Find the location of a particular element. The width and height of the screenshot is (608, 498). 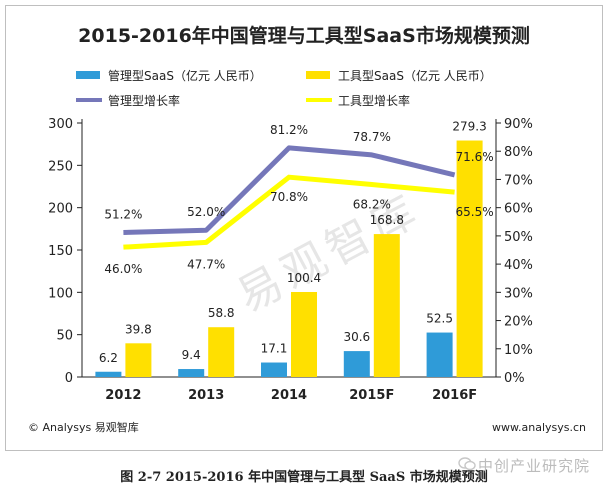

y-left-tick-label: 200 is located at coordinates (60, 209).